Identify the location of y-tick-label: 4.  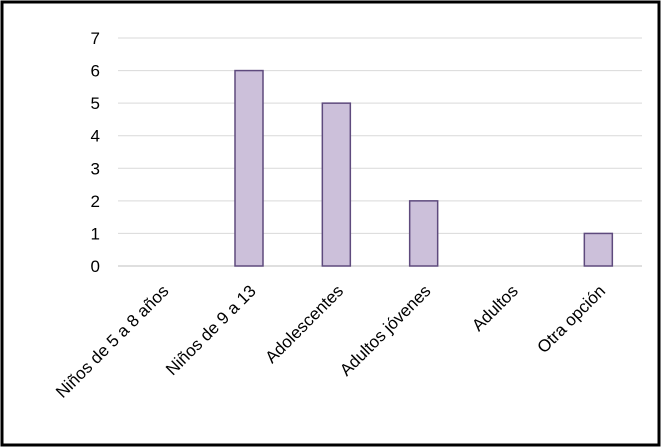
(95, 136).